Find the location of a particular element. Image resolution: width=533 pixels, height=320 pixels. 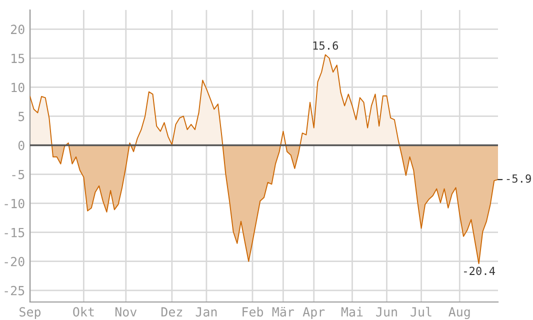

y-tick-label: -15 is located at coordinates (14, 233).